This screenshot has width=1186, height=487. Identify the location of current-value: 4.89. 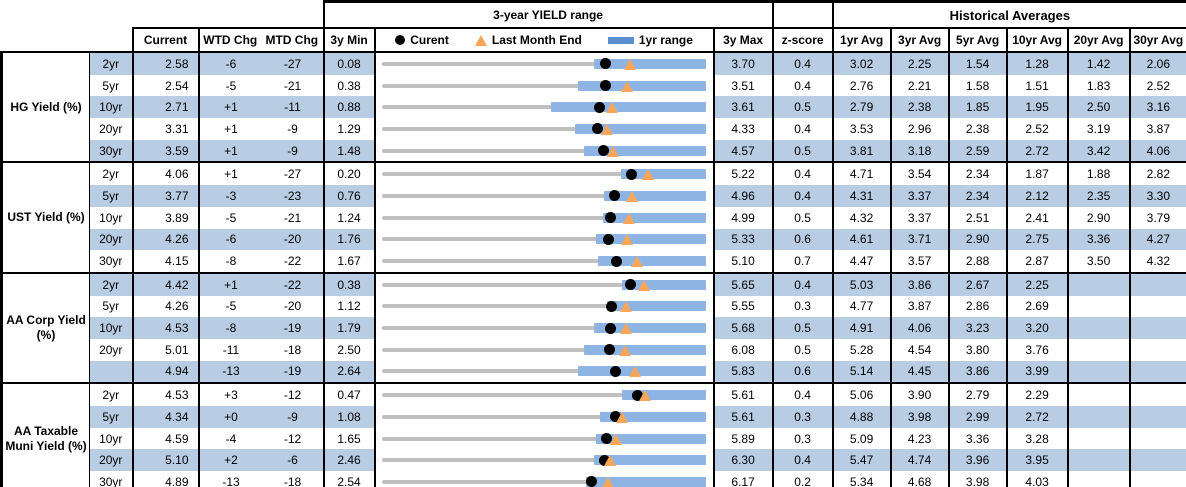
(166, 479).